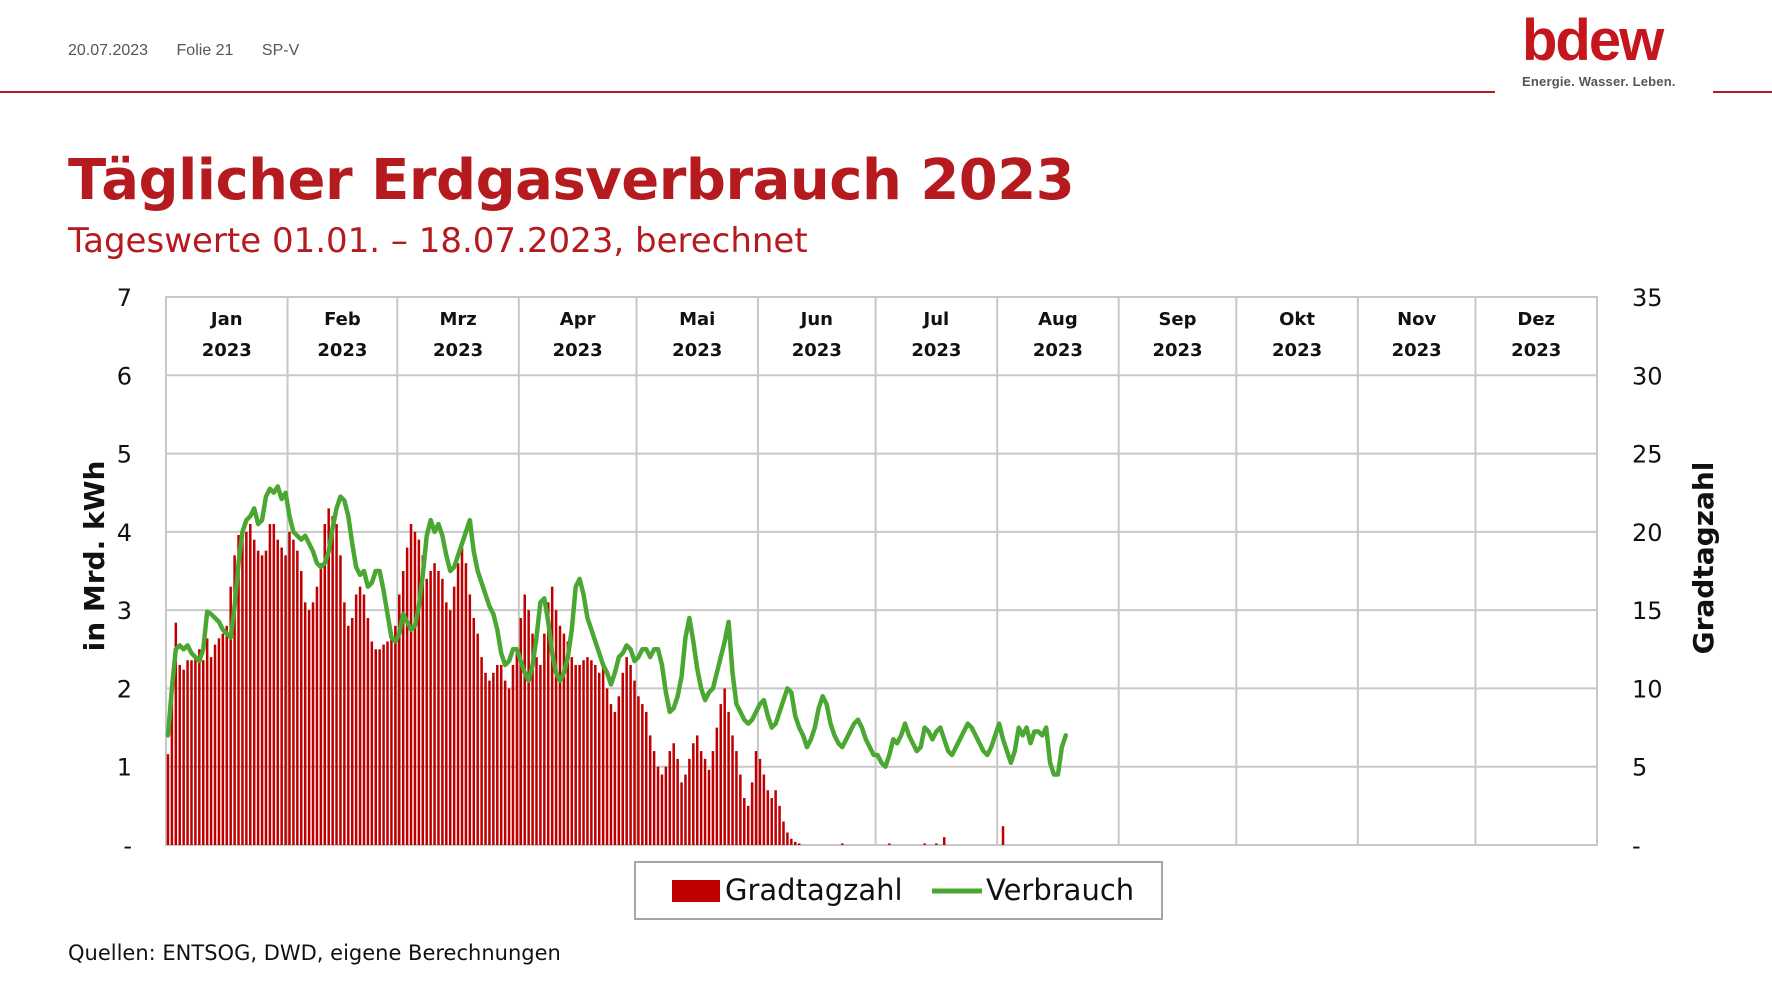 This screenshot has width=1772, height=985. I want to click on header-slide-number: Folie 21, so click(205, 50).